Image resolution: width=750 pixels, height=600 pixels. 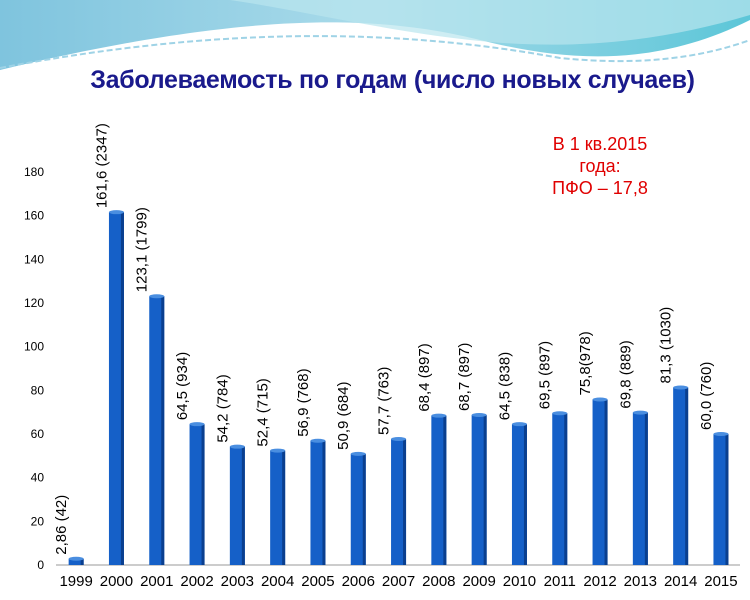 What do you see at coordinates (398, 581) in the screenshot?
I see `x-tick-label: 2007` at bounding box center [398, 581].